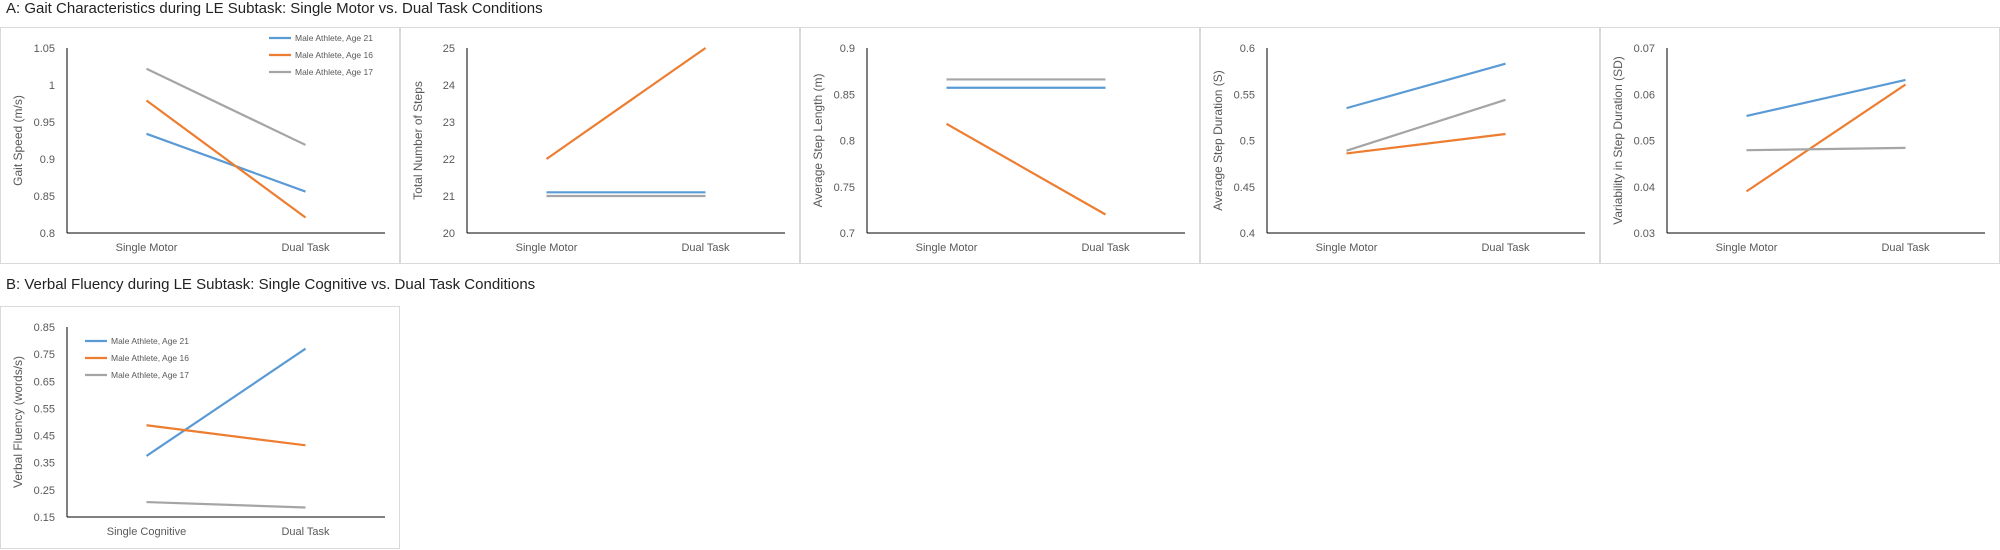 This screenshot has width=2000, height=550. Describe the element at coordinates (52, 86) in the screenshot. I see `y-tick-label: 1` at that location.